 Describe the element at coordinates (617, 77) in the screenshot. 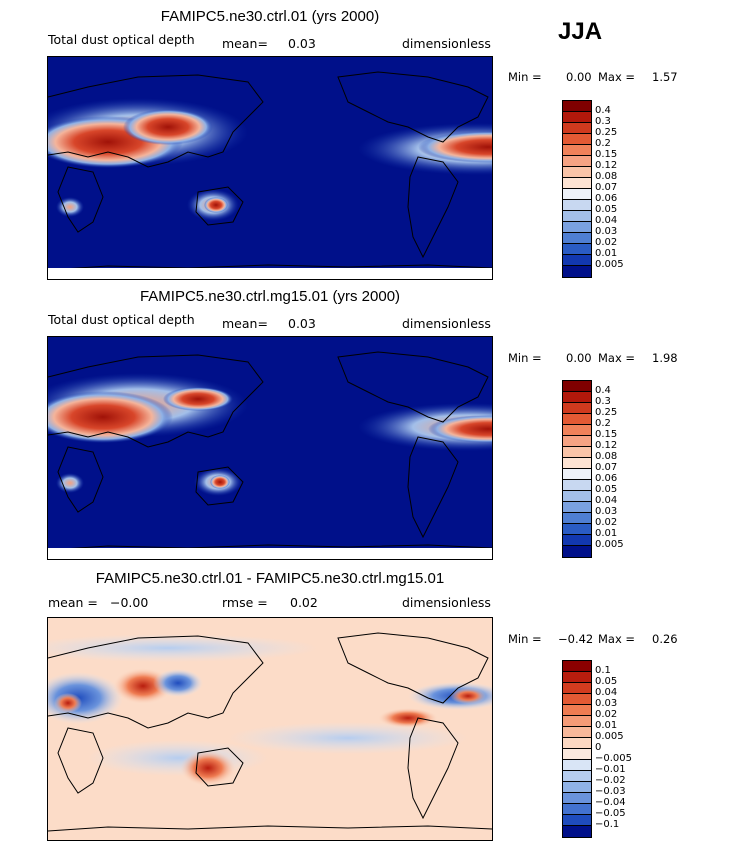

I see `panel1-max-label: Max =` at that location.